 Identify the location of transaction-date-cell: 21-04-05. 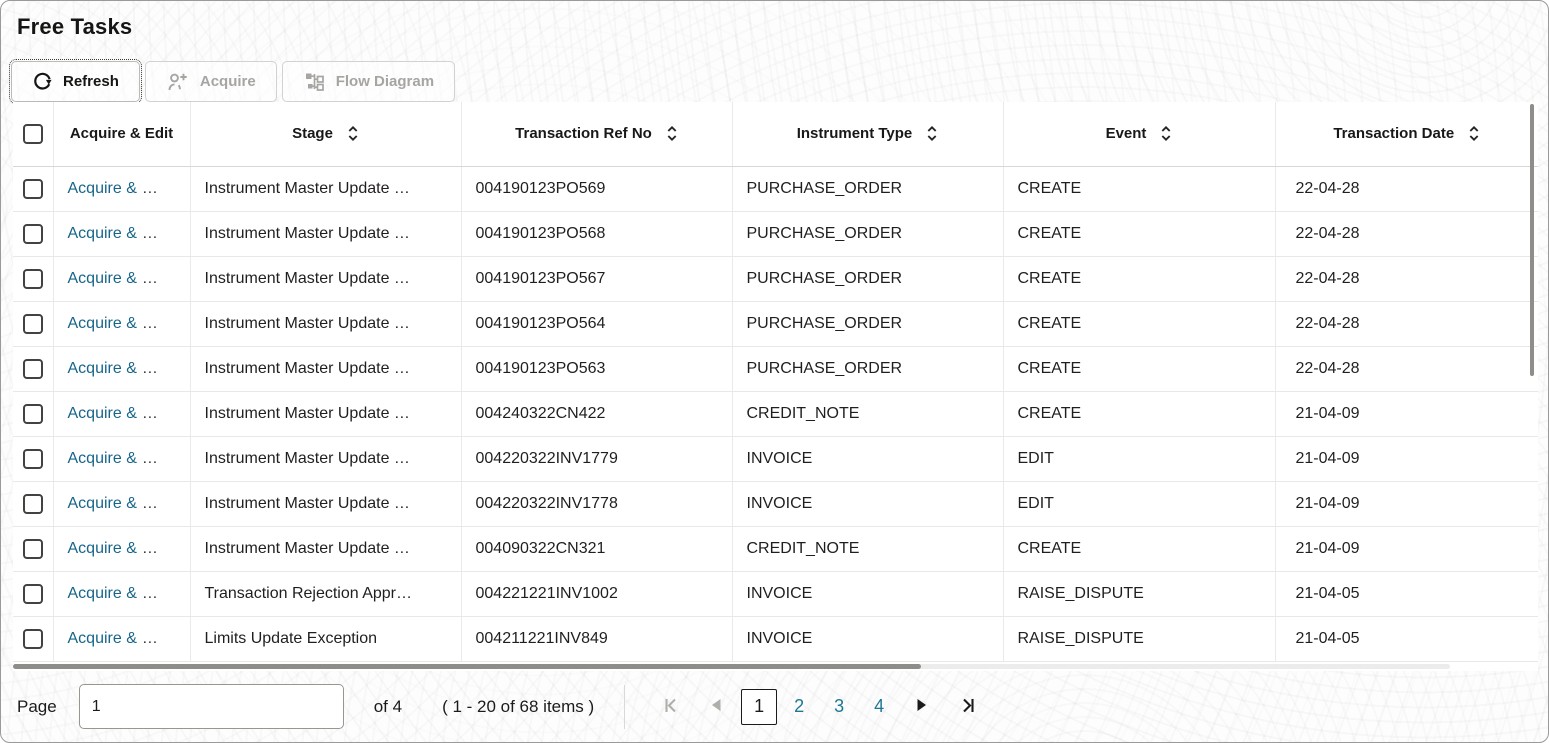
(1406, 639).